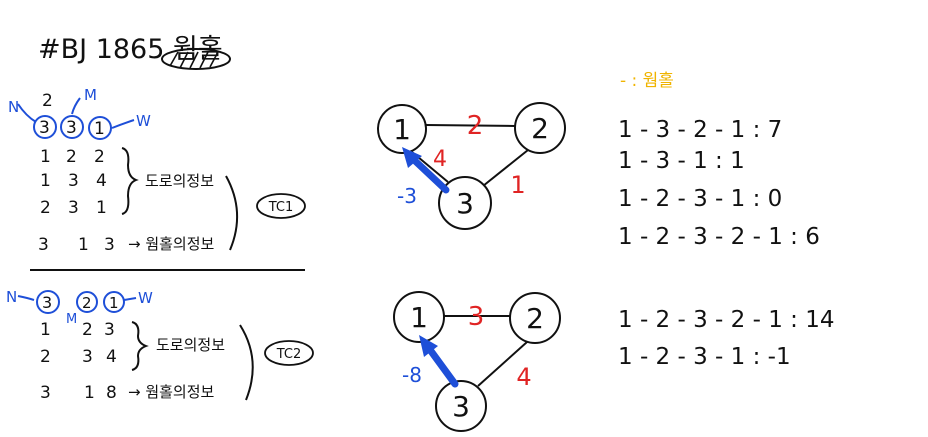 This screenshot has height=437, width=928. I want to click on graph2-node-2-label: 2, so click(535, 318).